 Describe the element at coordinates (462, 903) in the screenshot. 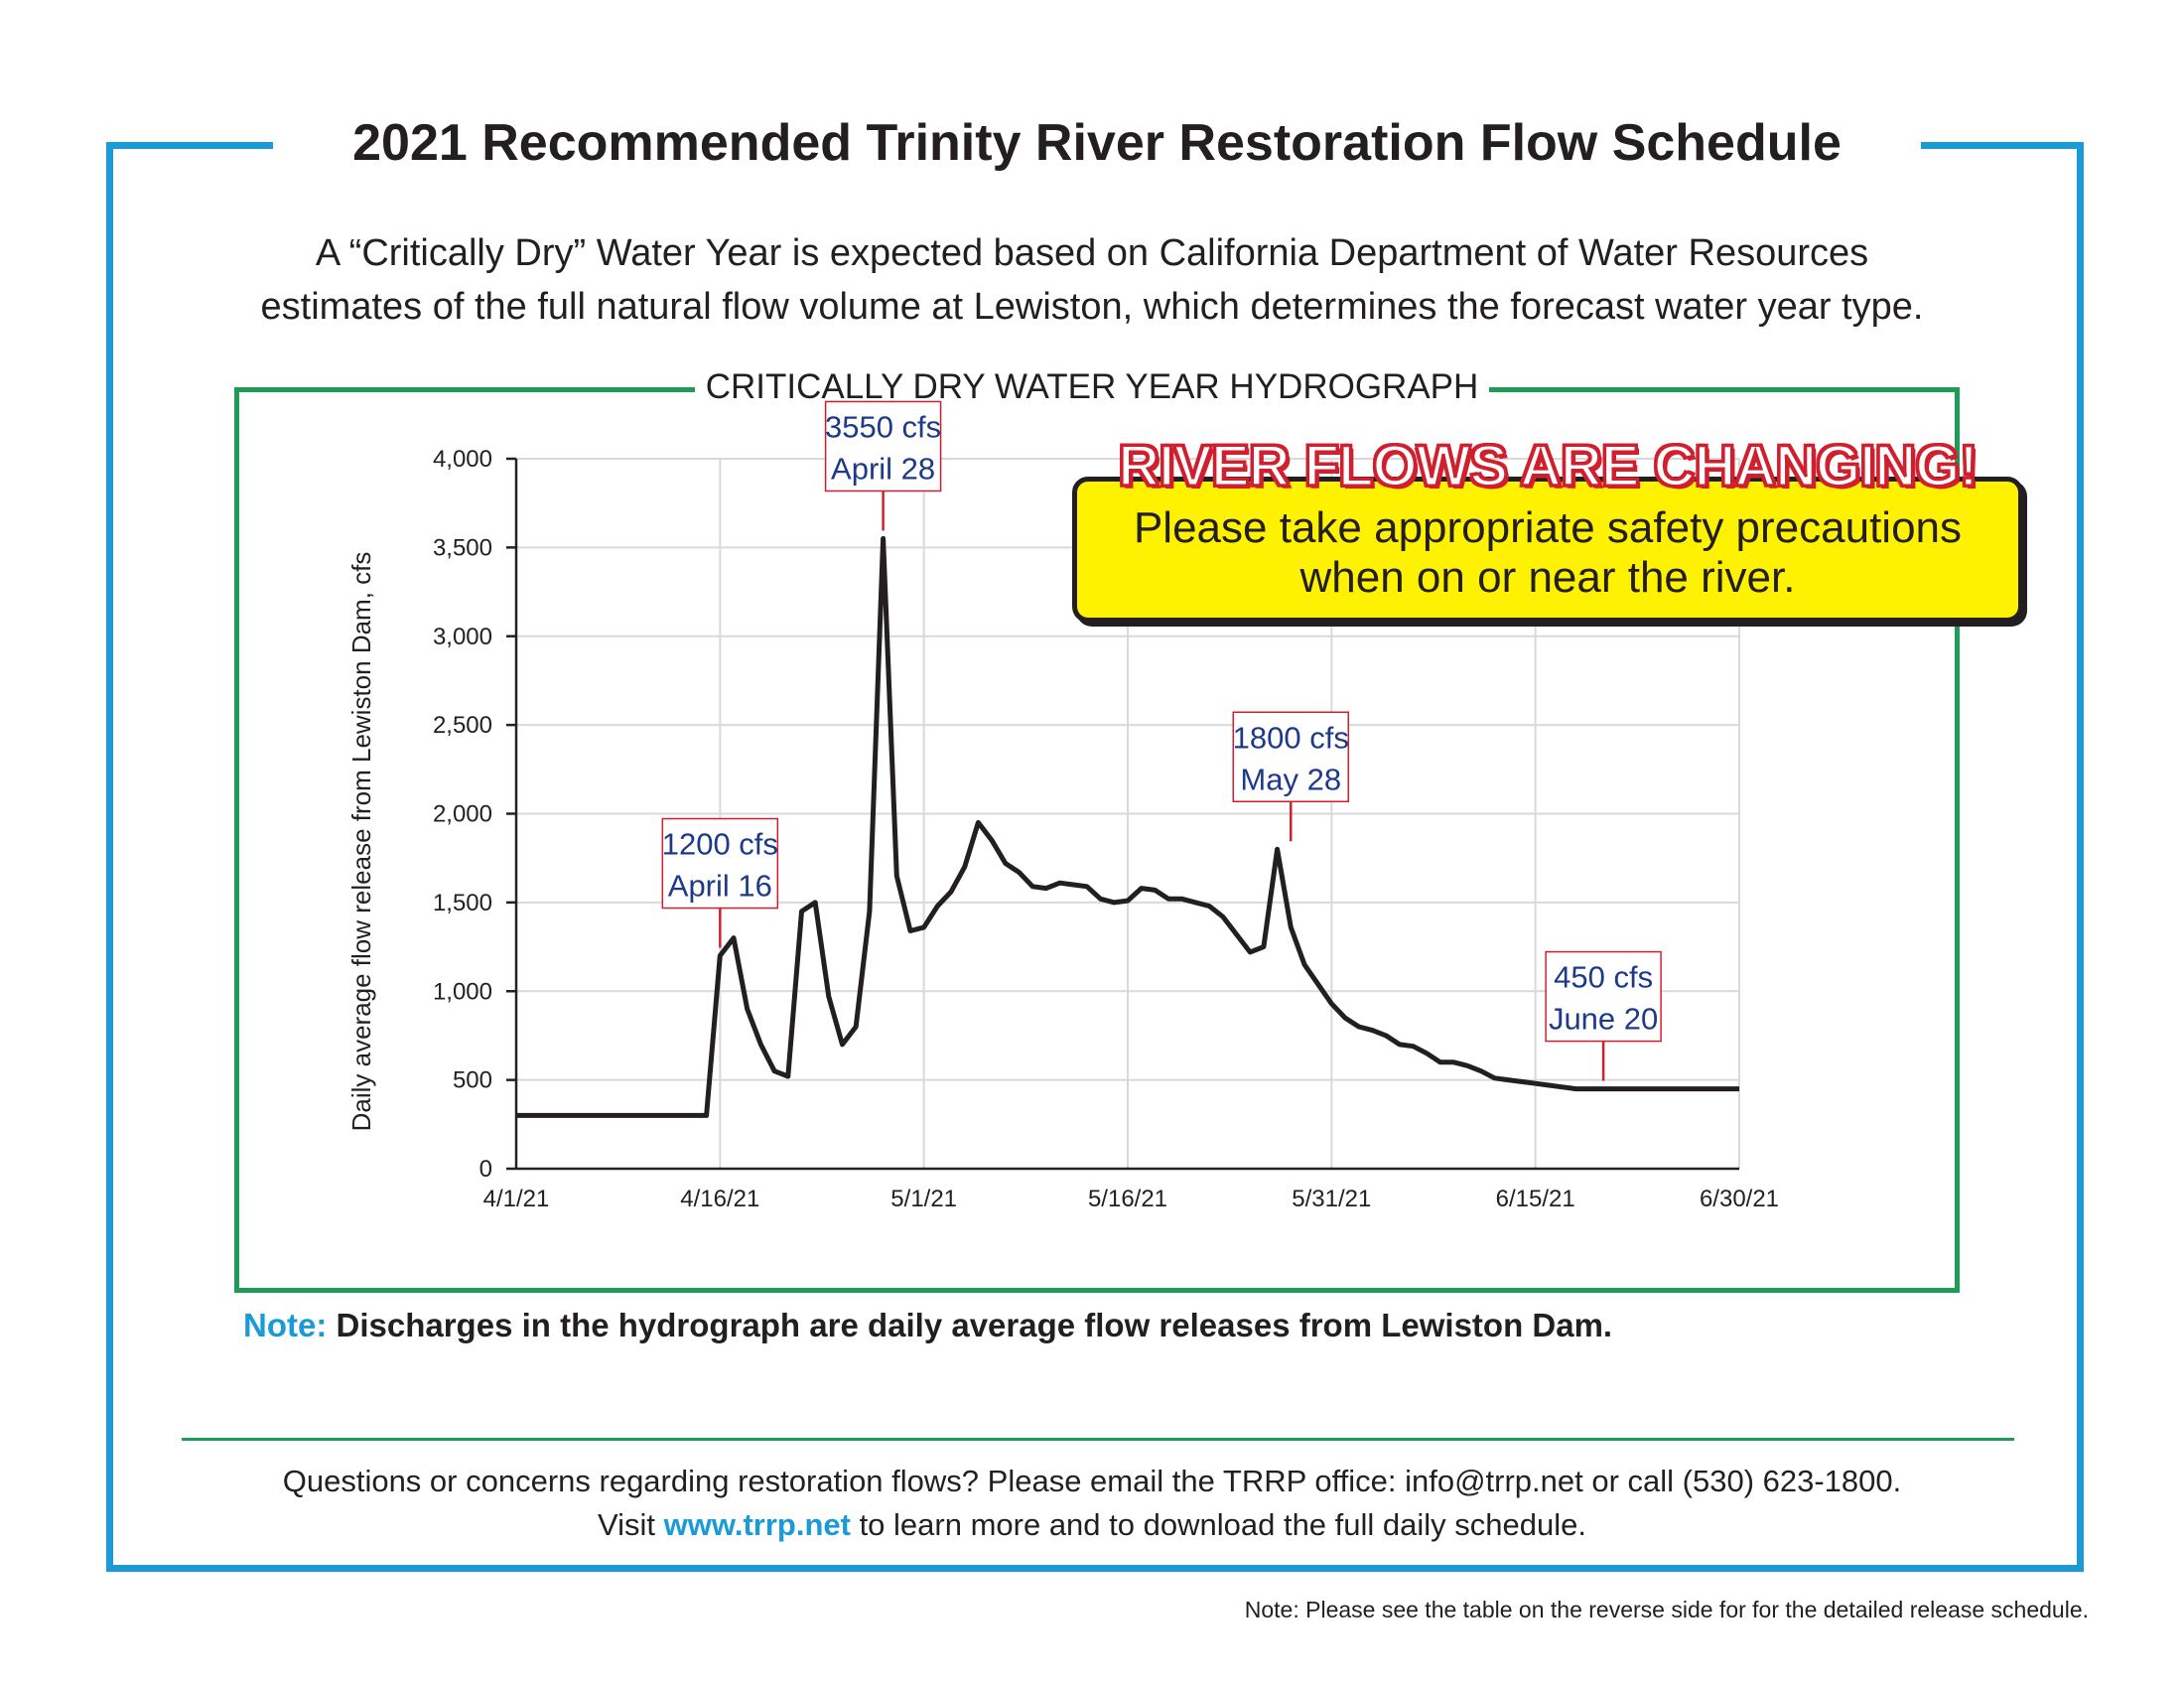

I see `y-tick-label: 1,500` at that location.